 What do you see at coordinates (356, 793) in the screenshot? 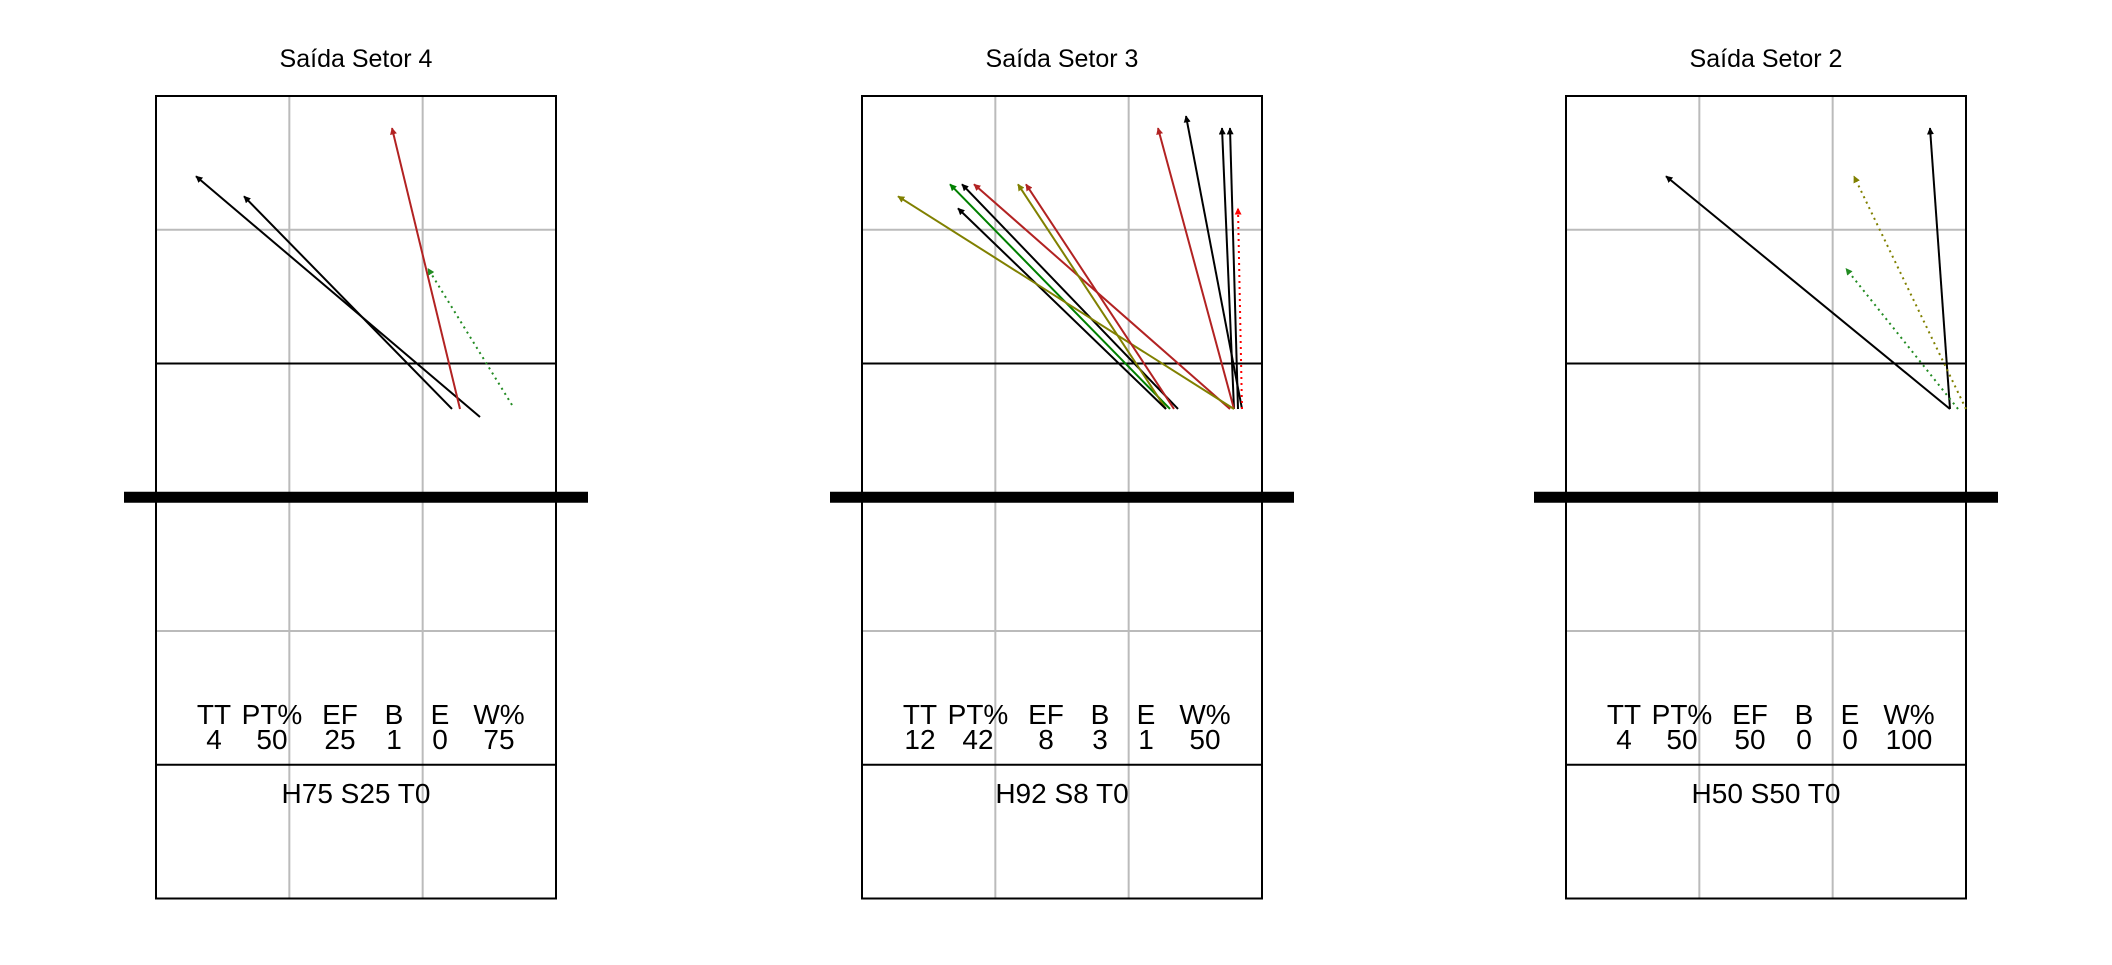
I see `panel-footer: H75 S25 T0` at bounding box center [356, 793].